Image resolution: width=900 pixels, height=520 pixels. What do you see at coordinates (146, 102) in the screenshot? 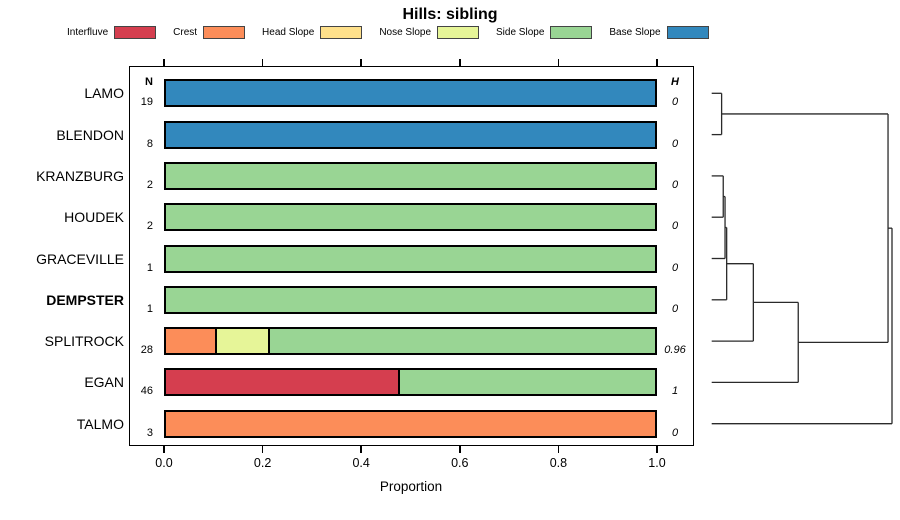
I see `n-value: 19` at bounding box center [146, 102].